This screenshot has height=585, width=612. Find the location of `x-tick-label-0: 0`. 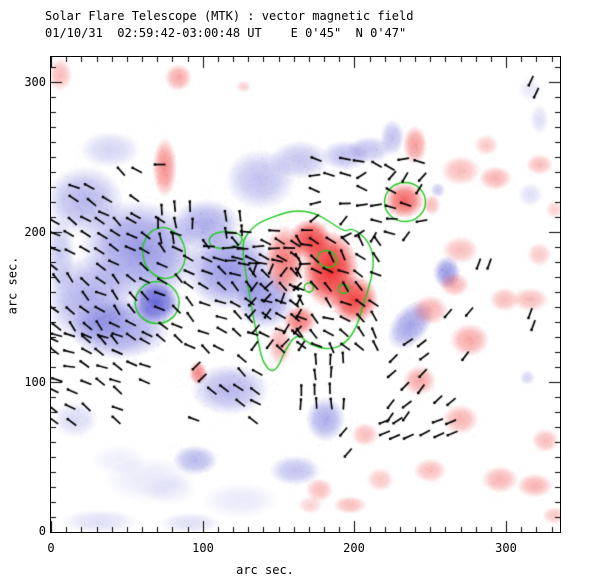

x-tick-label-0: 0 is located at coordinates (51, 548).